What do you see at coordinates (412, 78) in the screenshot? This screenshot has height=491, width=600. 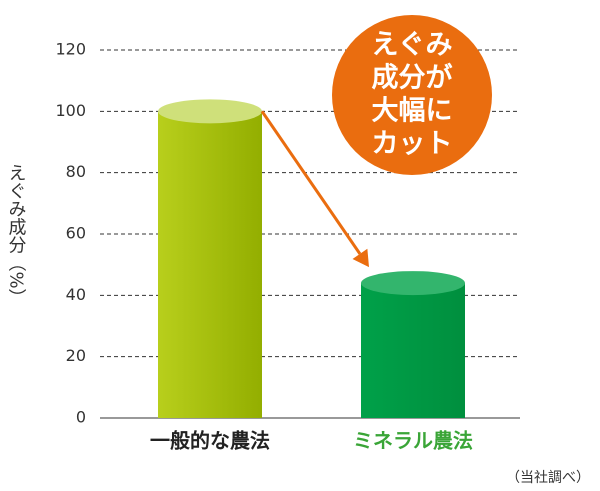 I see `annotation-text: 成分が` at bounding box center [412, 78].